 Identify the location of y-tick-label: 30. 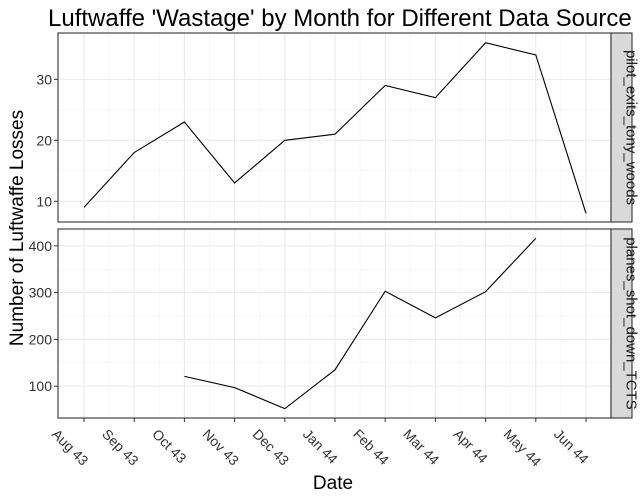
(44, 79).